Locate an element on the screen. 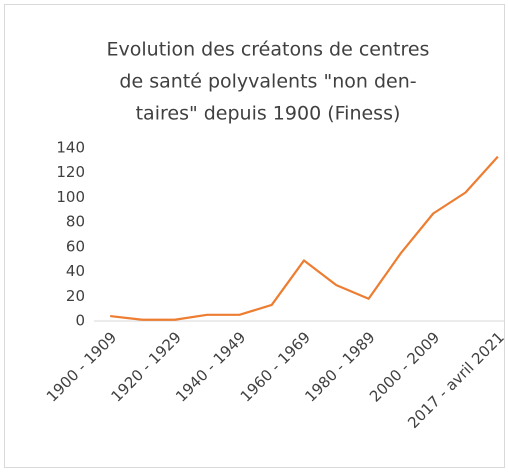 This screenshot has width=508, height=473. y-tick-label: 60 is located at coordinates (75, 246).